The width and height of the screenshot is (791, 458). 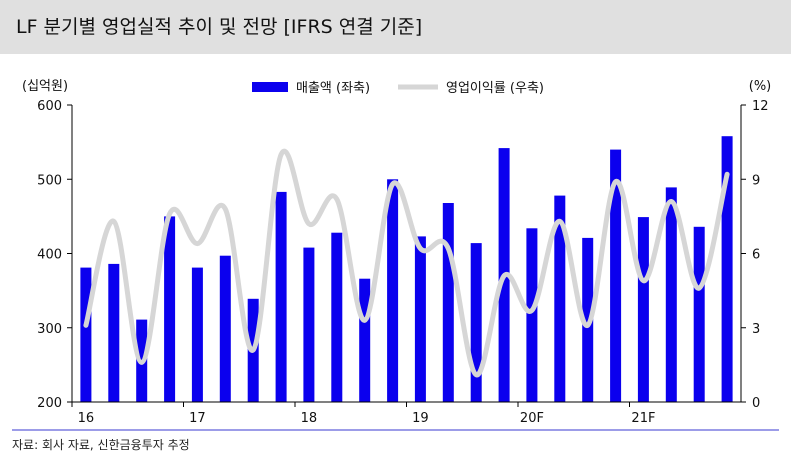 What do you see at coordinates (49, 329) in the screenshot?
I see `tick-label-left: 300` at bounding box center [49, 329].